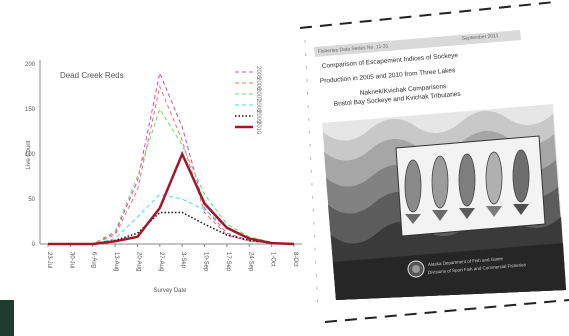  What do you see at coordinates (416, 269) in the screenshot?
I see `agency-logo` at bounding box center [416, 269].